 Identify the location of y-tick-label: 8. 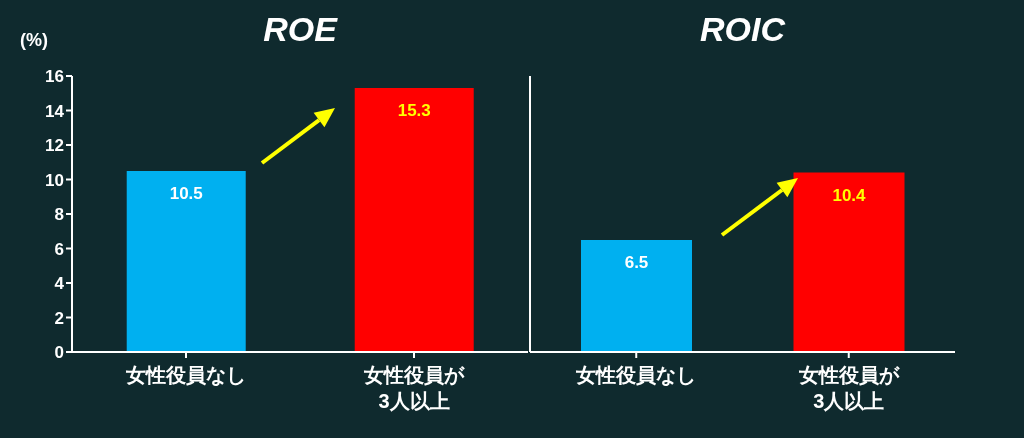
(59, 215).